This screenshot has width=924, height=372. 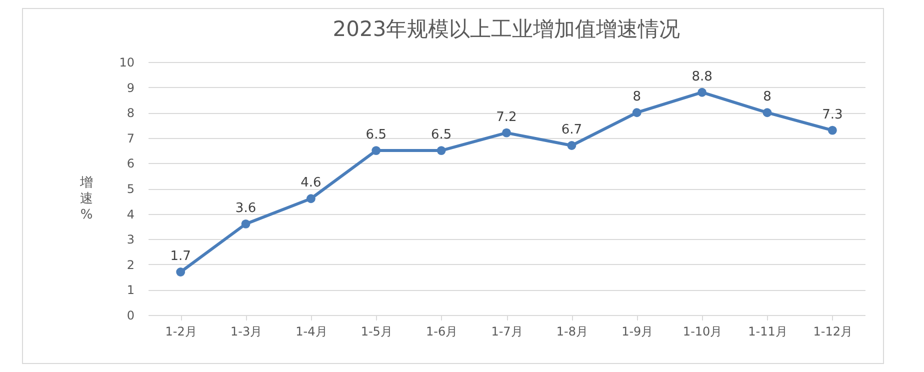 What do you see at coordinates (572, 331) in the screenshot?
I see `x-tick-label: 1-8月` at bounding box center [572, 331].